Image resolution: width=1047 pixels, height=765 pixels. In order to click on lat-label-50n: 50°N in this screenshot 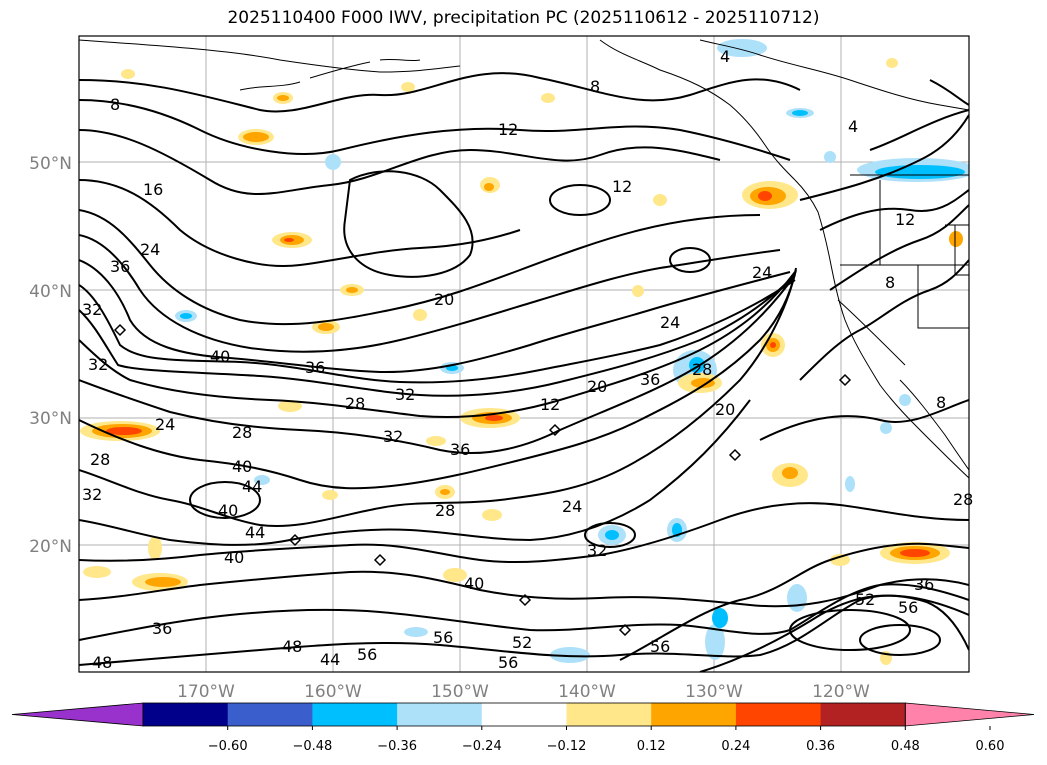, I will do `click(50, 164)`.